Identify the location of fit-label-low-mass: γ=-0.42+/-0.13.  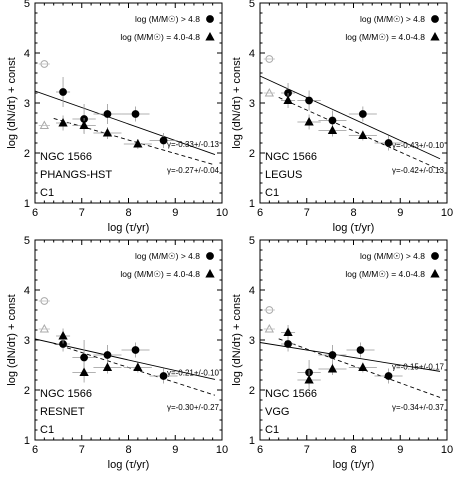
(418, 170).